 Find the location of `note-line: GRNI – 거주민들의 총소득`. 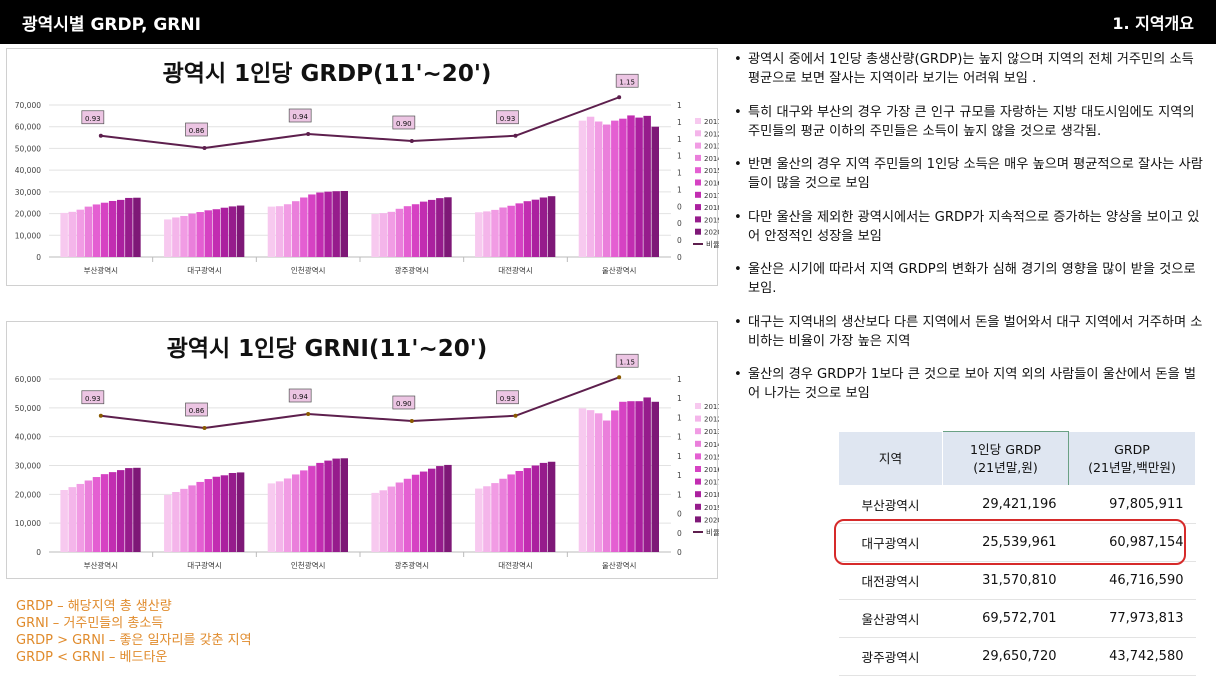

note-line: GRNI – 거주민들의 총소득 is located at coordinates (90, 623).